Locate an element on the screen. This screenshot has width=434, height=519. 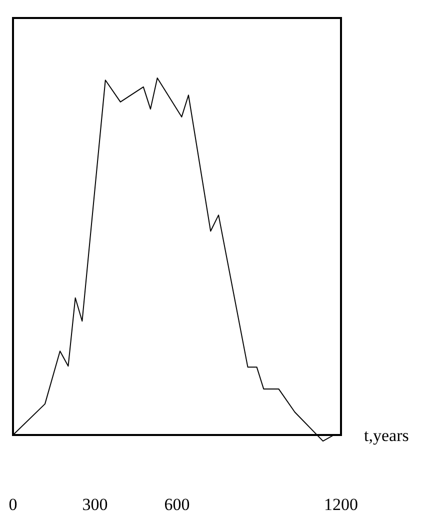
x-tick-label: 1200 is located at coordinates (341, 504).